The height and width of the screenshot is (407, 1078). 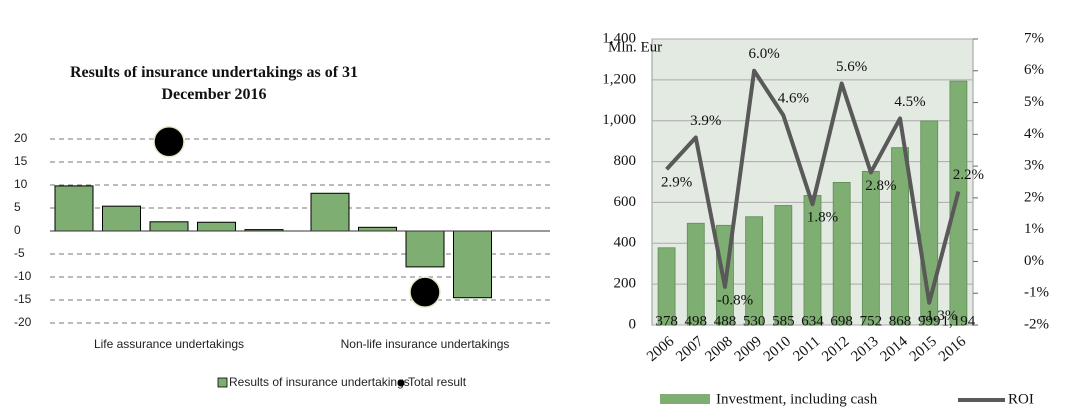 What do you see at coordinates (959, 321) in the screenshot?
I see `bar-value-label: 1,194` at bounding box center [959, 321].